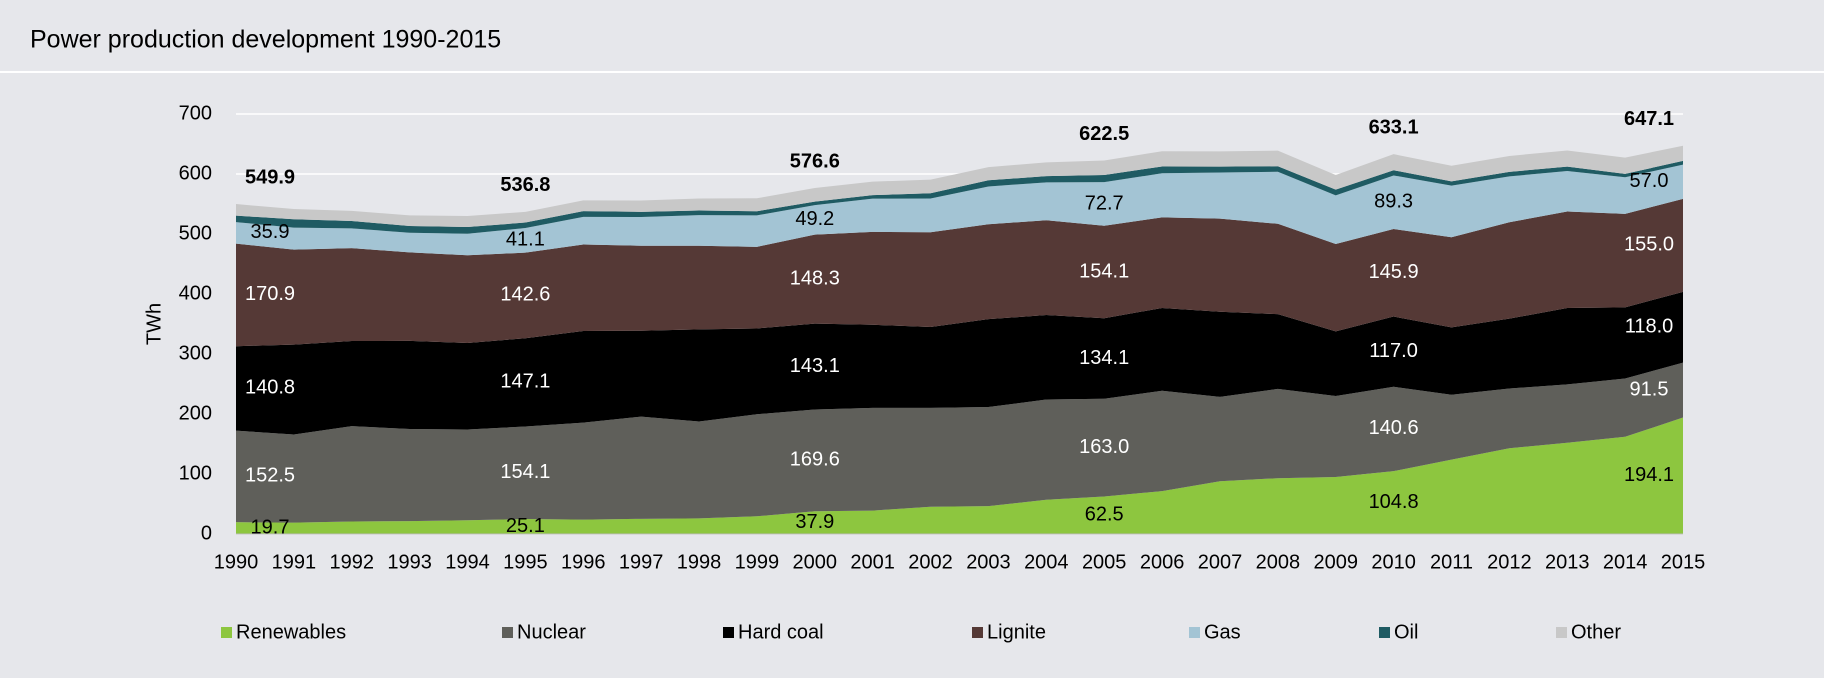 The height and width of the screenshot is (678, 1824). I want to click on data-label: 62.5, so click(1104, 515).